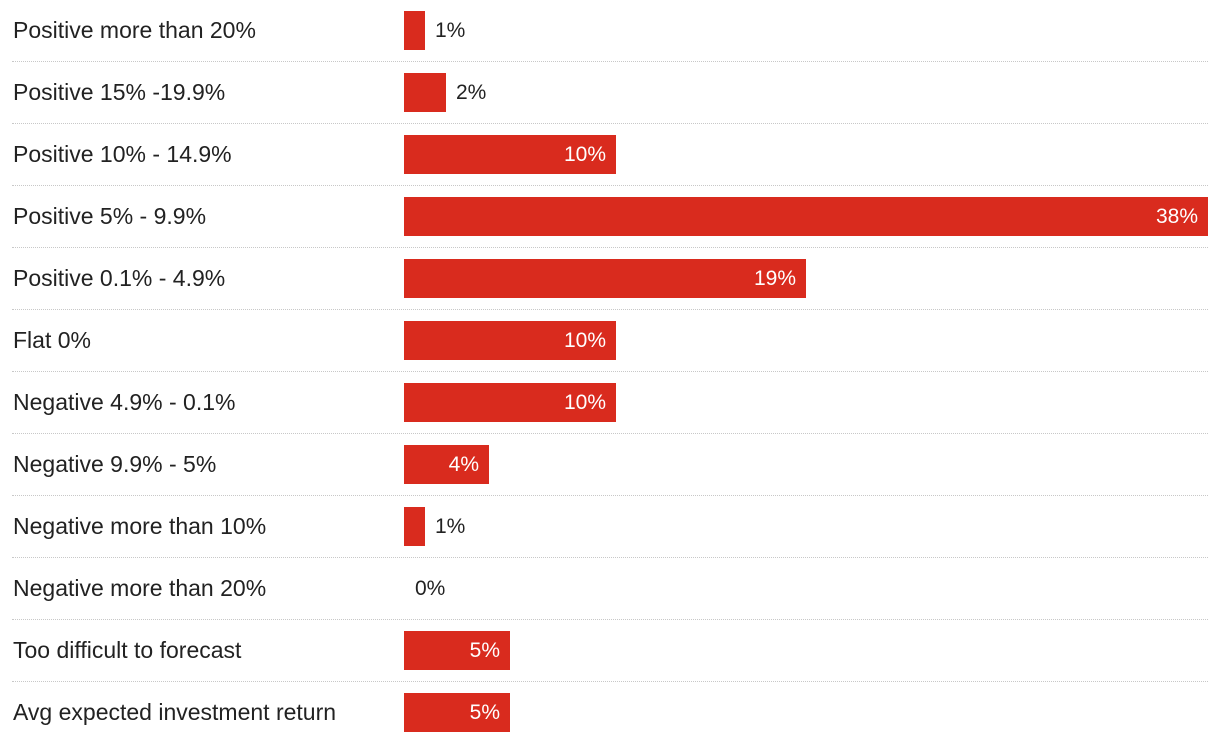 The width and height of the screenshot is (1220, 744). Describe the element at coordinates (119, 278) in the screenshot. I see `category-label: Positive 0.1% - 4.9%` at that location.